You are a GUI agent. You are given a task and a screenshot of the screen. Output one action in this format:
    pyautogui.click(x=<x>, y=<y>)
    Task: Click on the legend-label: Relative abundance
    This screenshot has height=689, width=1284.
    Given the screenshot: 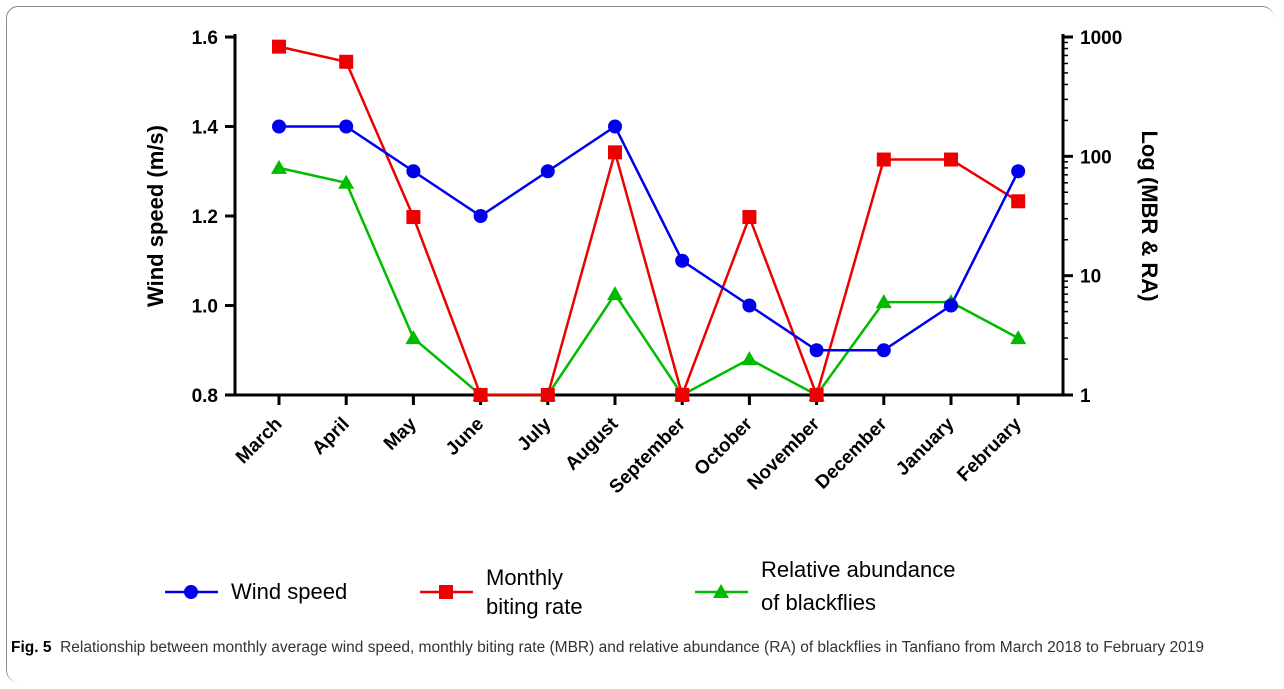 What is the action you would take?
    pyautogui.click(x=858, y=569)
    